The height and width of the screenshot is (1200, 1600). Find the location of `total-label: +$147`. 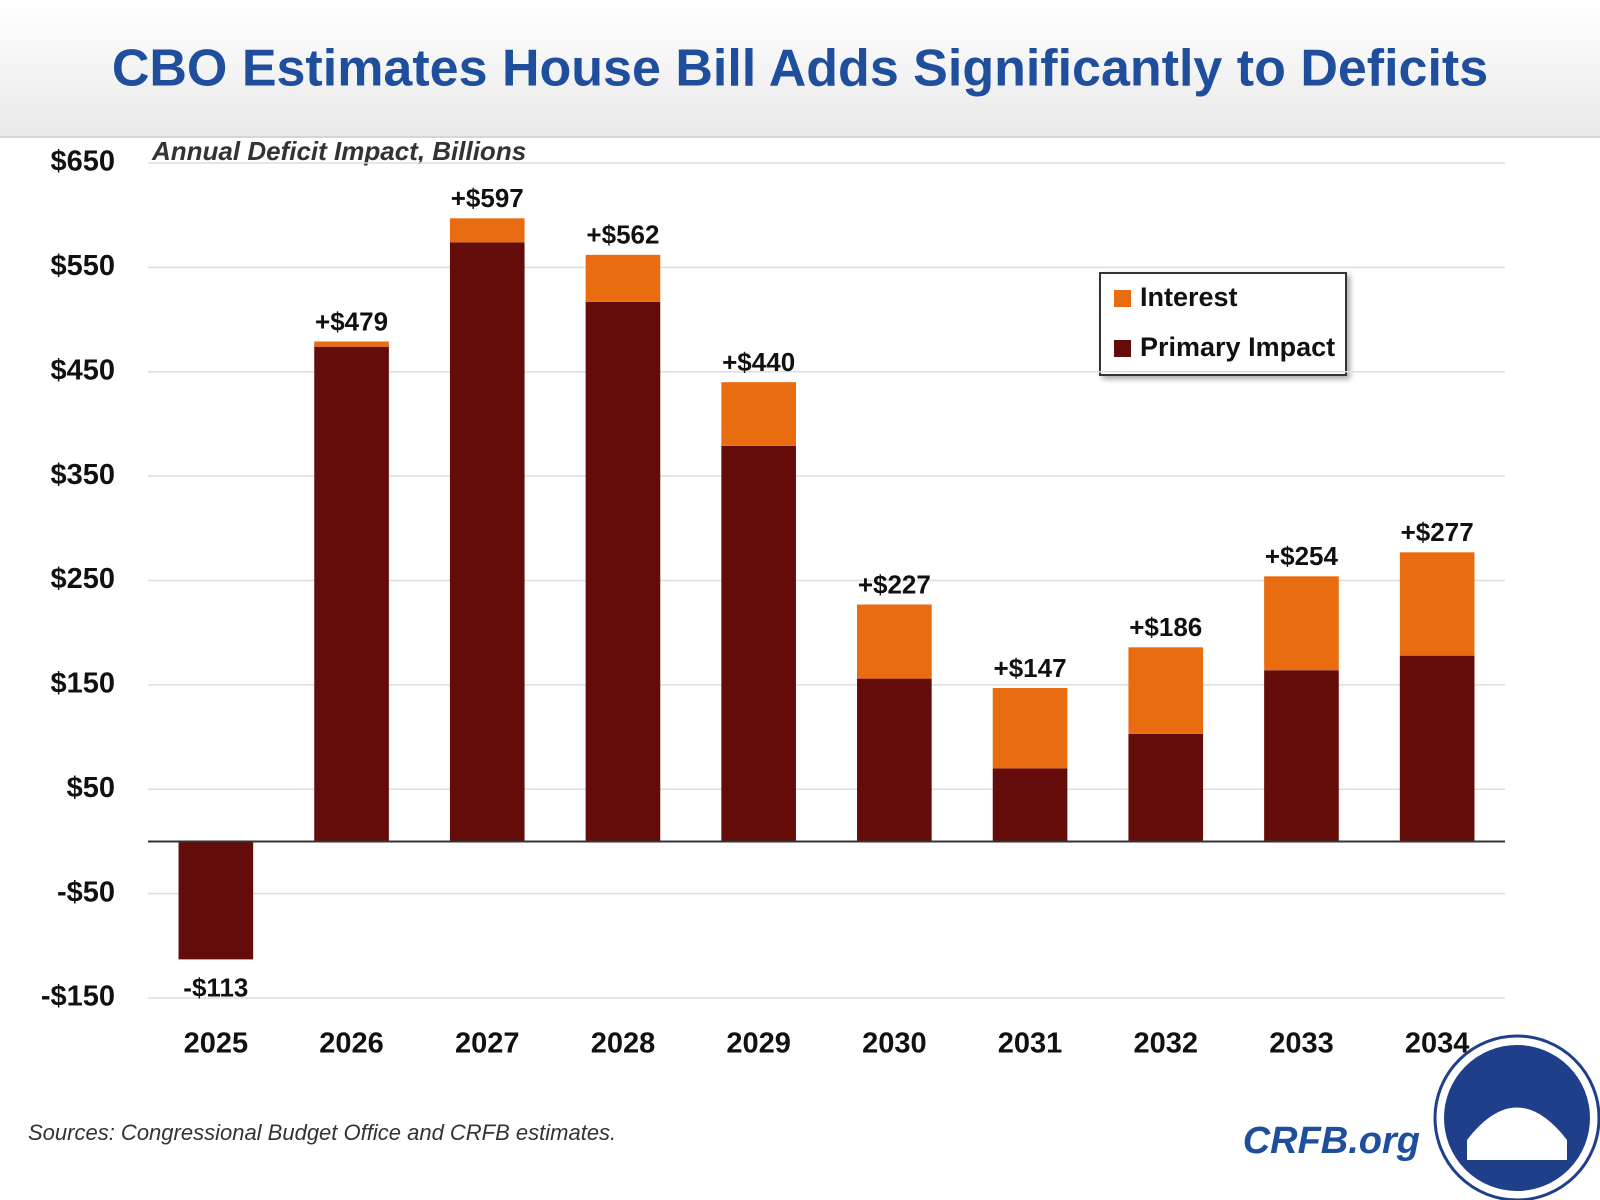

total-label: +$147 is located at coordinates (1030, 668).